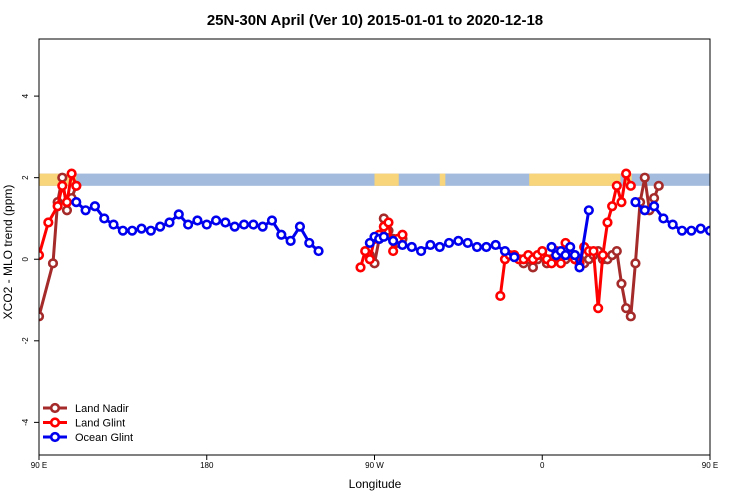  I want to click on legend: Land Nadir Land Glint Ocean Glint, so click(88, 423).